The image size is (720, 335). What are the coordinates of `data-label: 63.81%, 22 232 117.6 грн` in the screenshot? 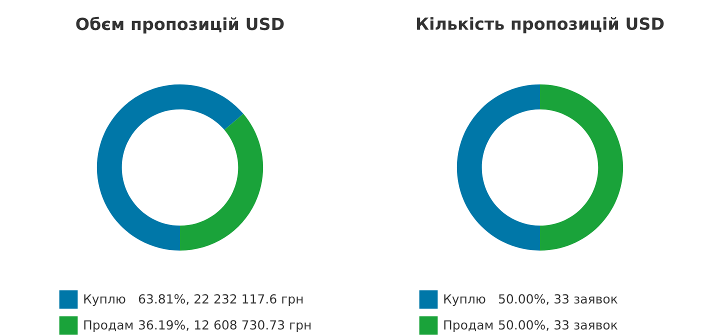 It's located at (220, 300).